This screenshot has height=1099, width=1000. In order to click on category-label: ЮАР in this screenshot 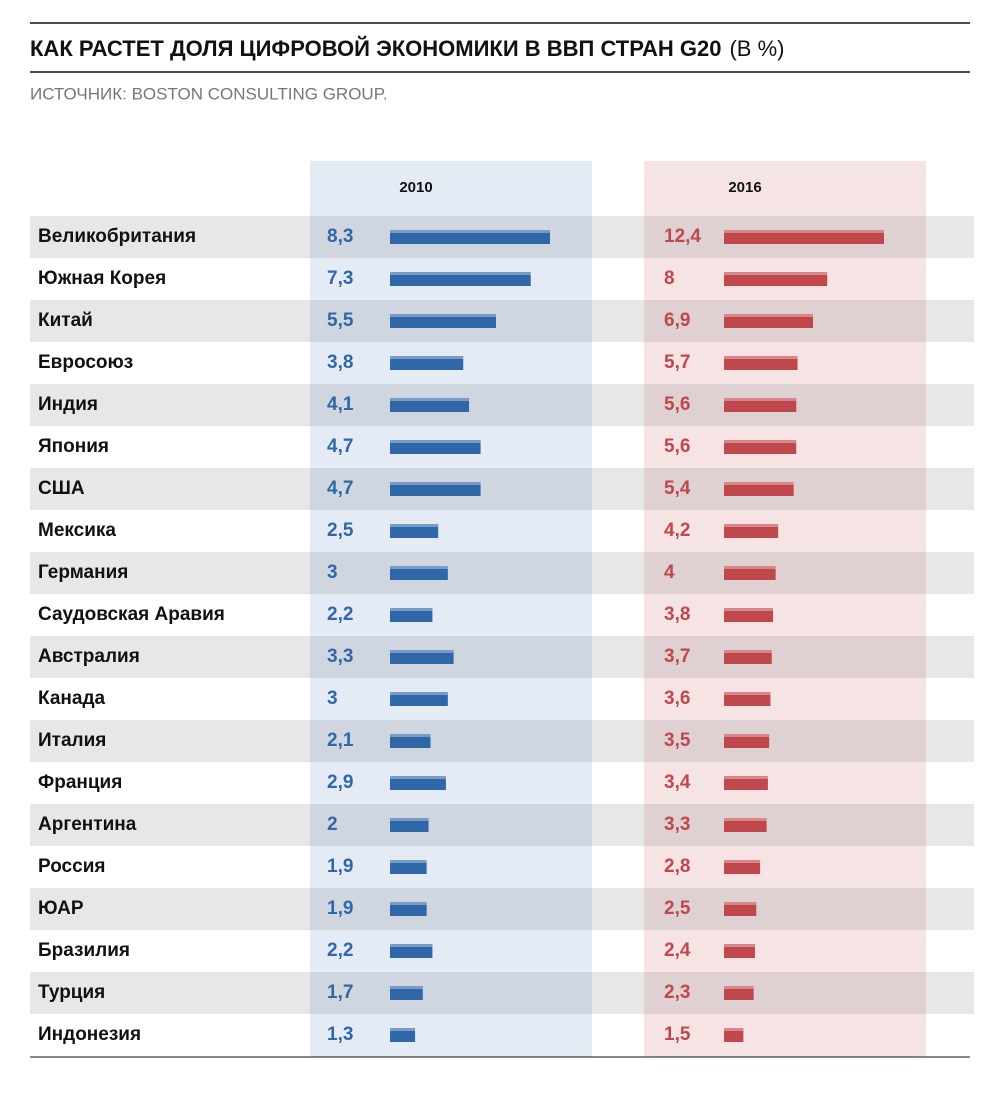, I will do `click(61, 908)`.